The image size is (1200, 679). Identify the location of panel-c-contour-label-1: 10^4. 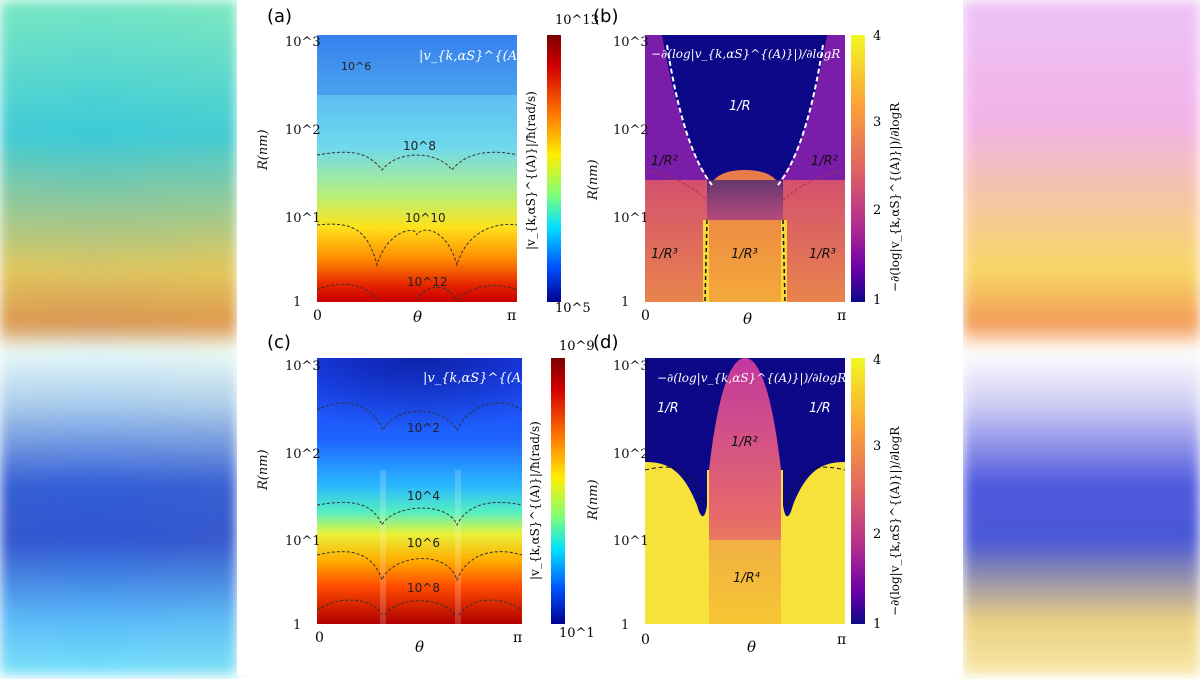
(423, 496).